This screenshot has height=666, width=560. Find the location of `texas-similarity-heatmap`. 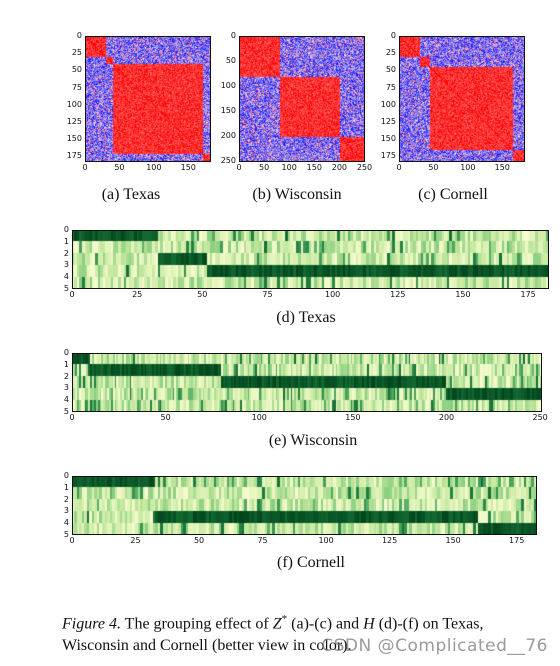

texas-similarity-heatmap is located at coordinates (148, 99).